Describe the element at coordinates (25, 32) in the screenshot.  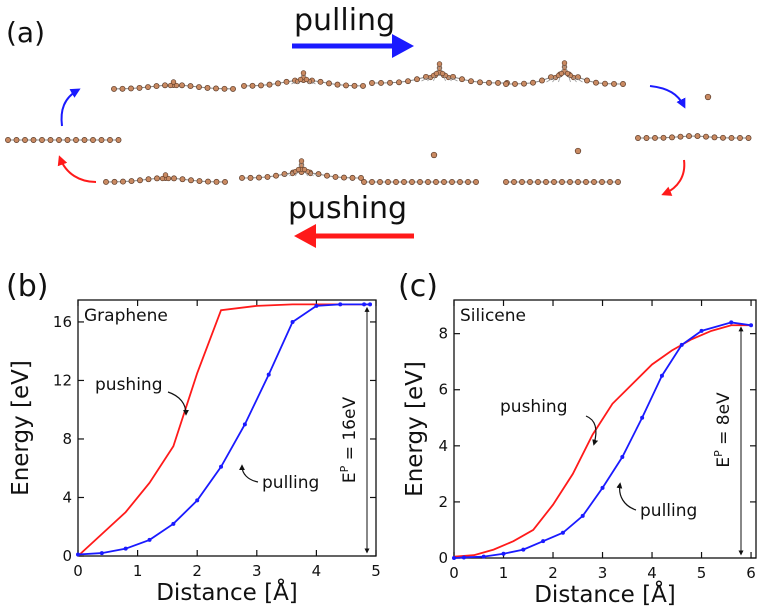
I see `panel-a-label: (a)` at that location.